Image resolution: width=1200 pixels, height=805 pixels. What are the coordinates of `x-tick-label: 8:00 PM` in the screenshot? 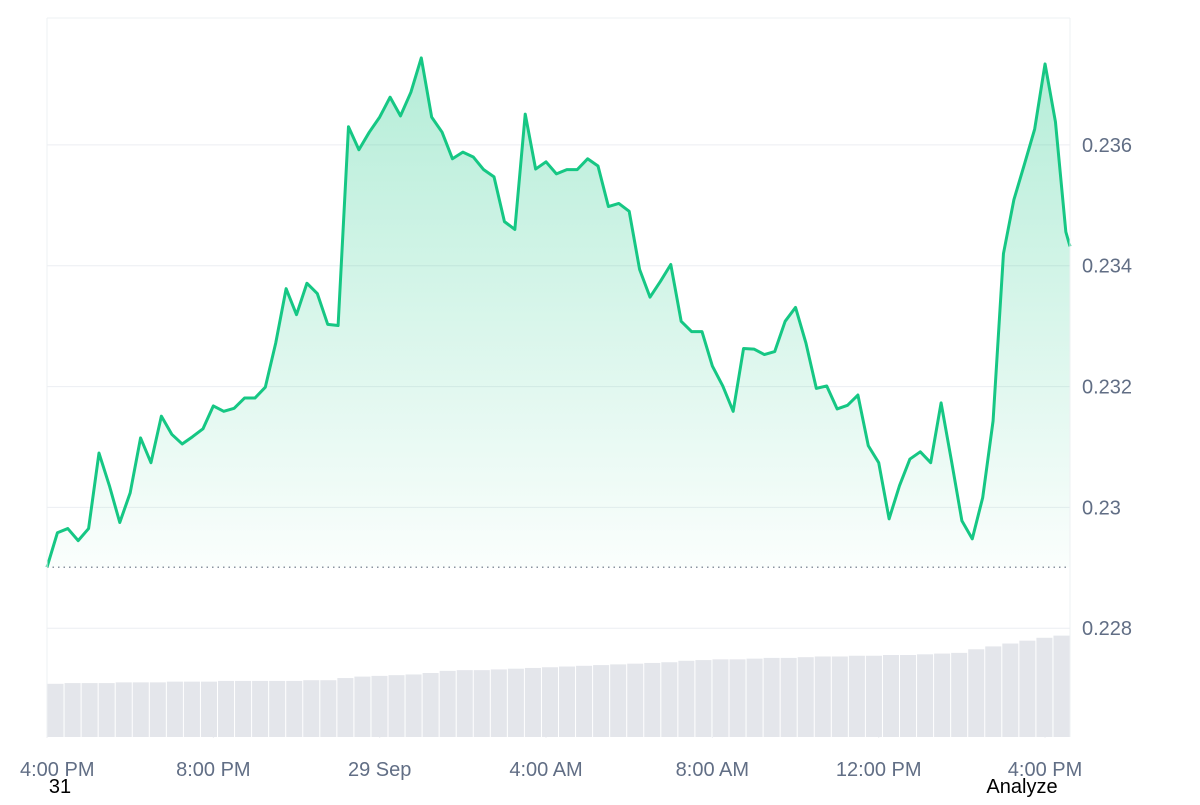 It's located at (213, 770).